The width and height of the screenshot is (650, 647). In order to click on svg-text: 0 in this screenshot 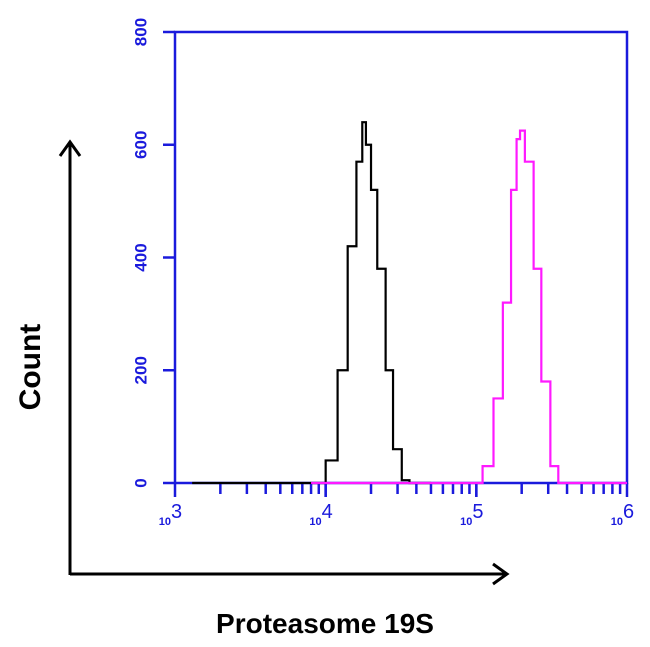, I will do `click(140, 482)`.